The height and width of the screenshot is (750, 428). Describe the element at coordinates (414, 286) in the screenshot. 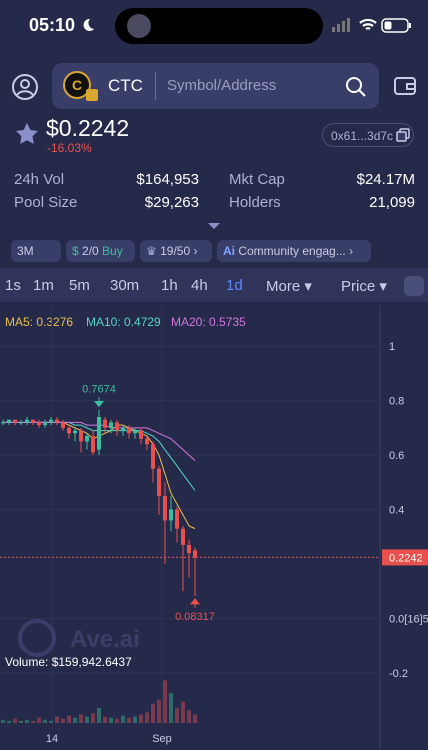

I see `settings-icon` at that location.